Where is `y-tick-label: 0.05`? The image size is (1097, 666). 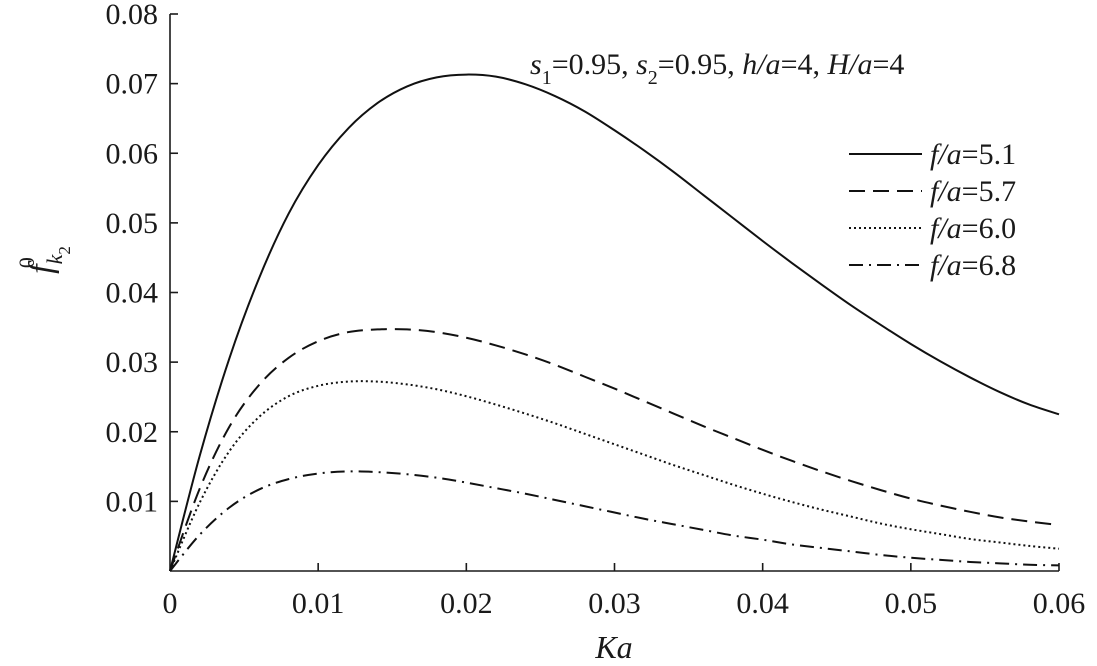
y-tick-label: 0.05 is located at coordinates (132, 223).